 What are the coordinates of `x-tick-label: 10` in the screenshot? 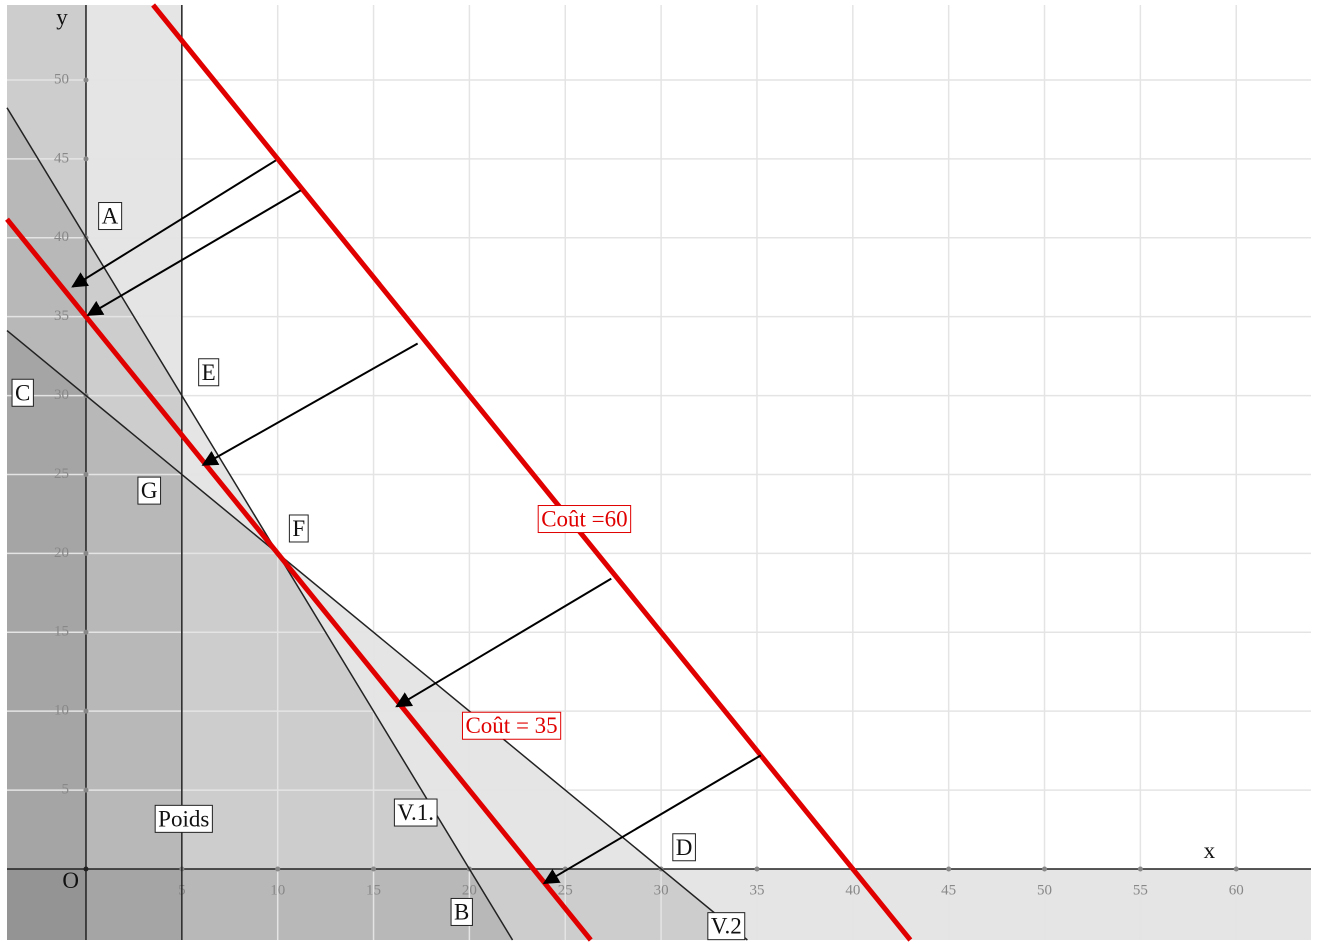 It's located at (277, 890).